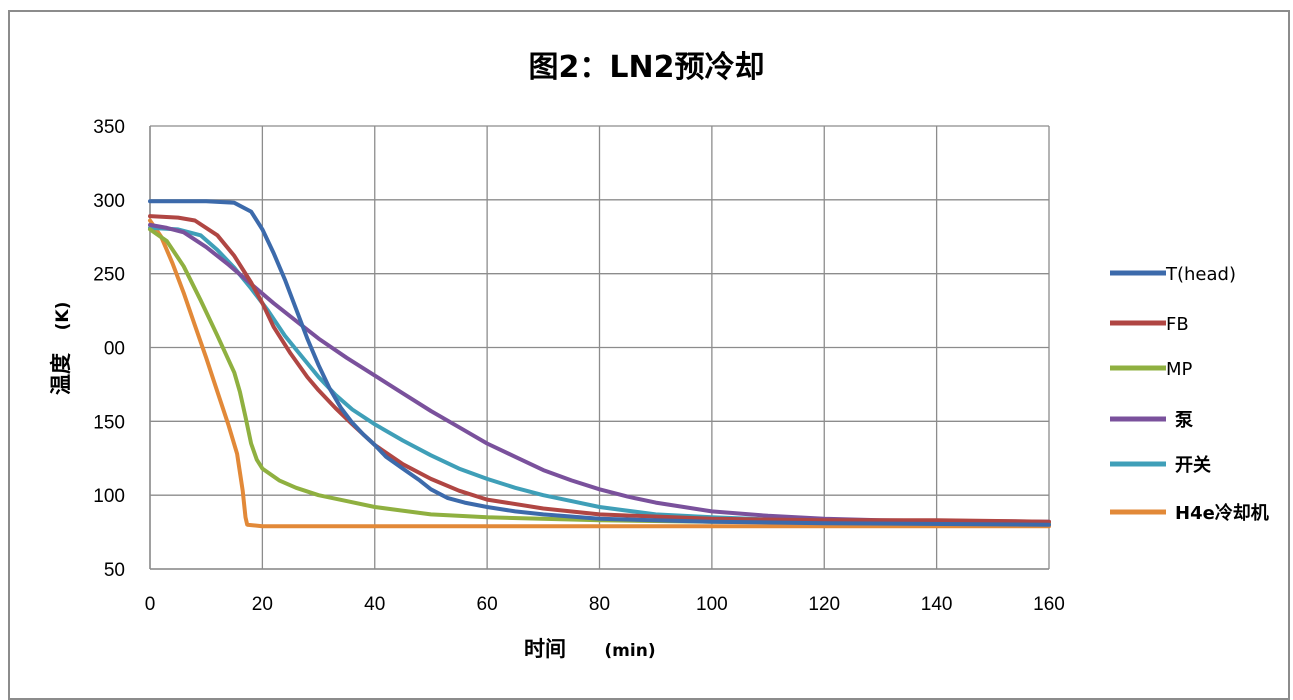 Image resolution: width=1293 pixels, height=700 pixels. I want to click on y-tick-label: 300, so click(109, 201).